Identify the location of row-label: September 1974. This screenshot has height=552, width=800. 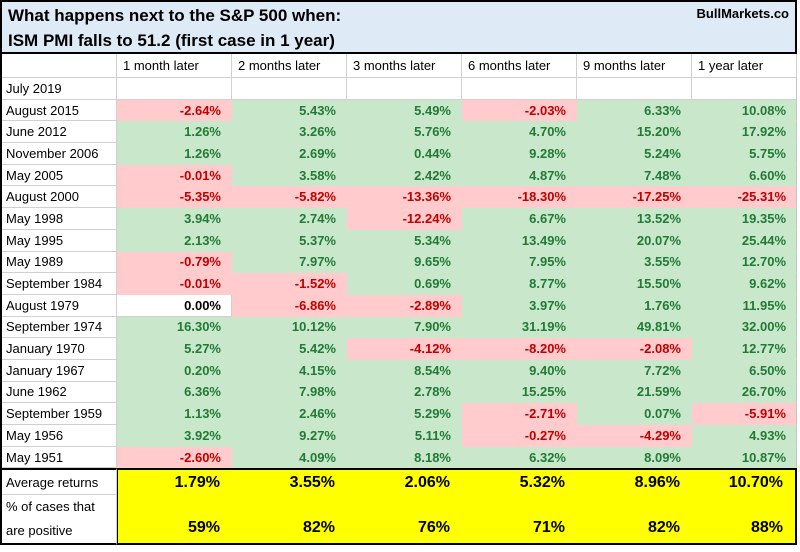
(59, 327).